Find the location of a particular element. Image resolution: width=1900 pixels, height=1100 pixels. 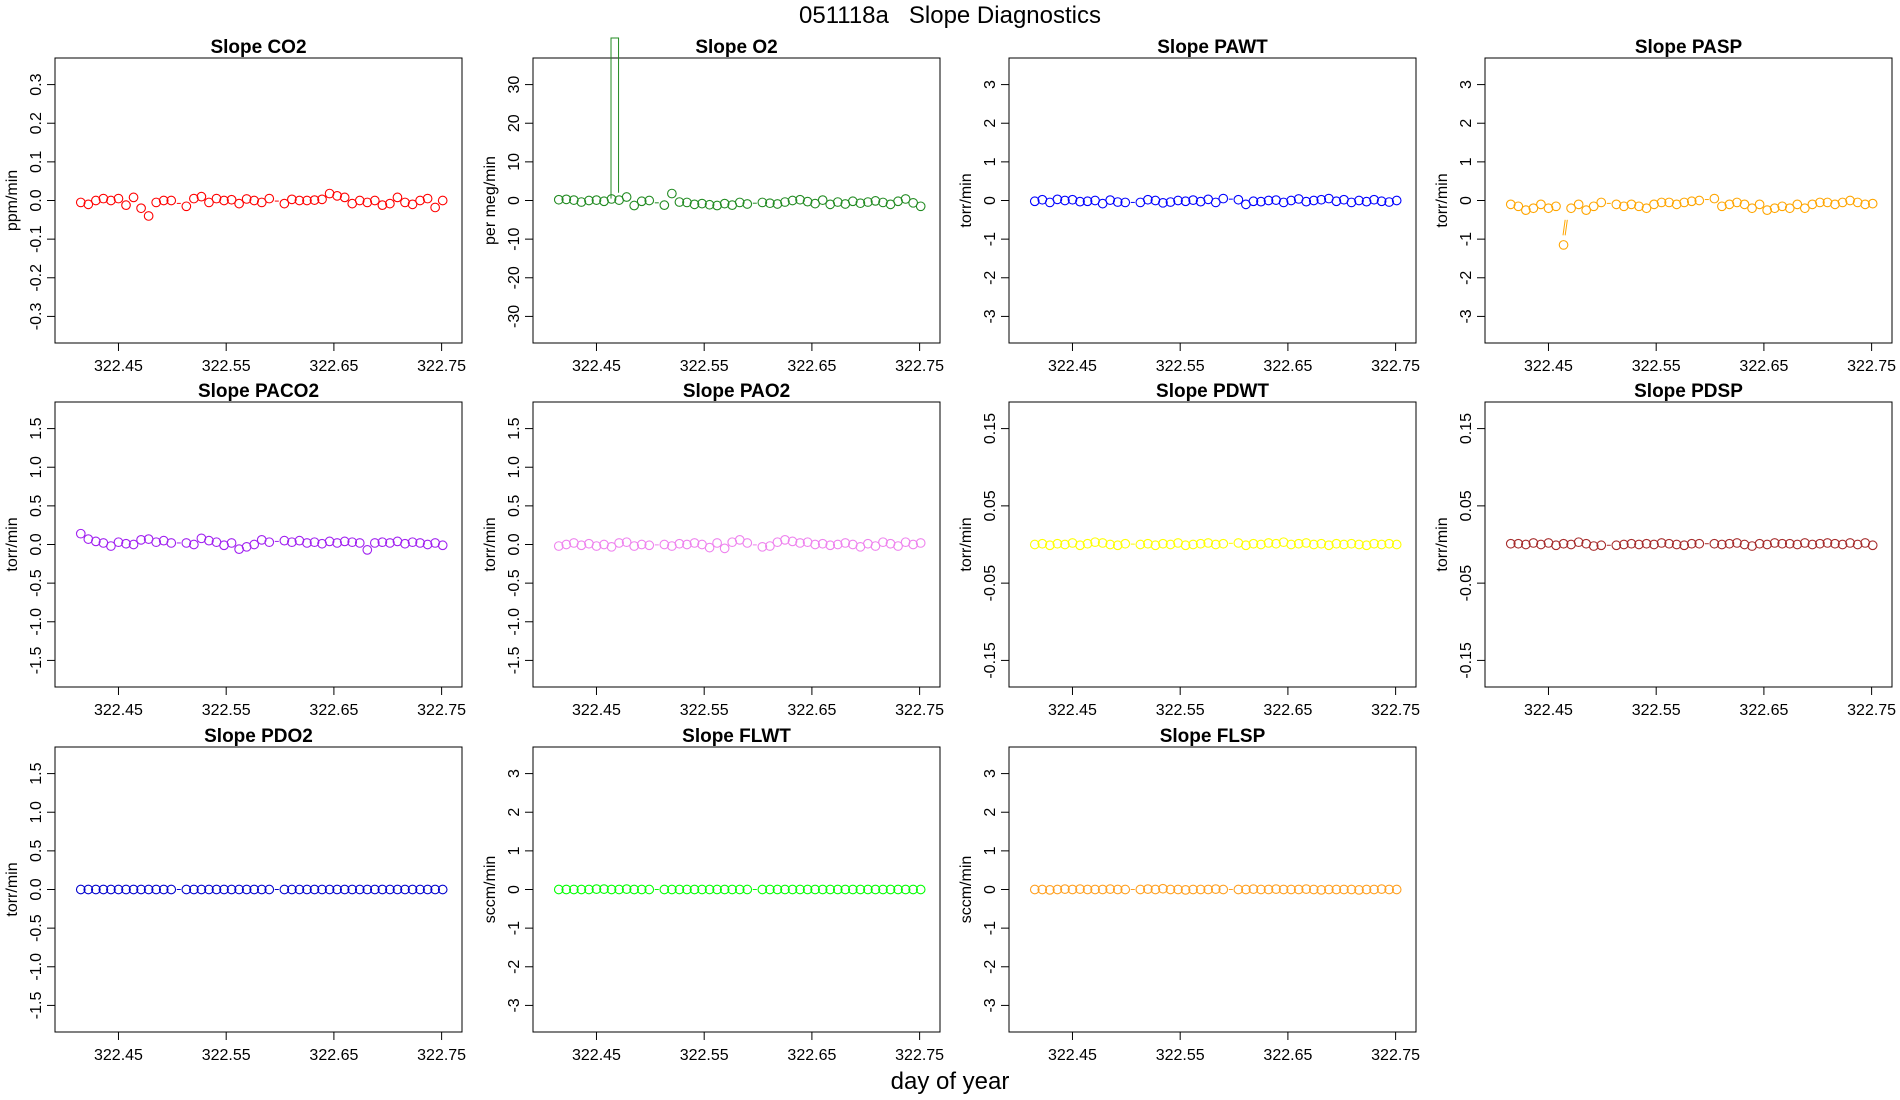

plot-frame is located at coordinates (1688, 544).